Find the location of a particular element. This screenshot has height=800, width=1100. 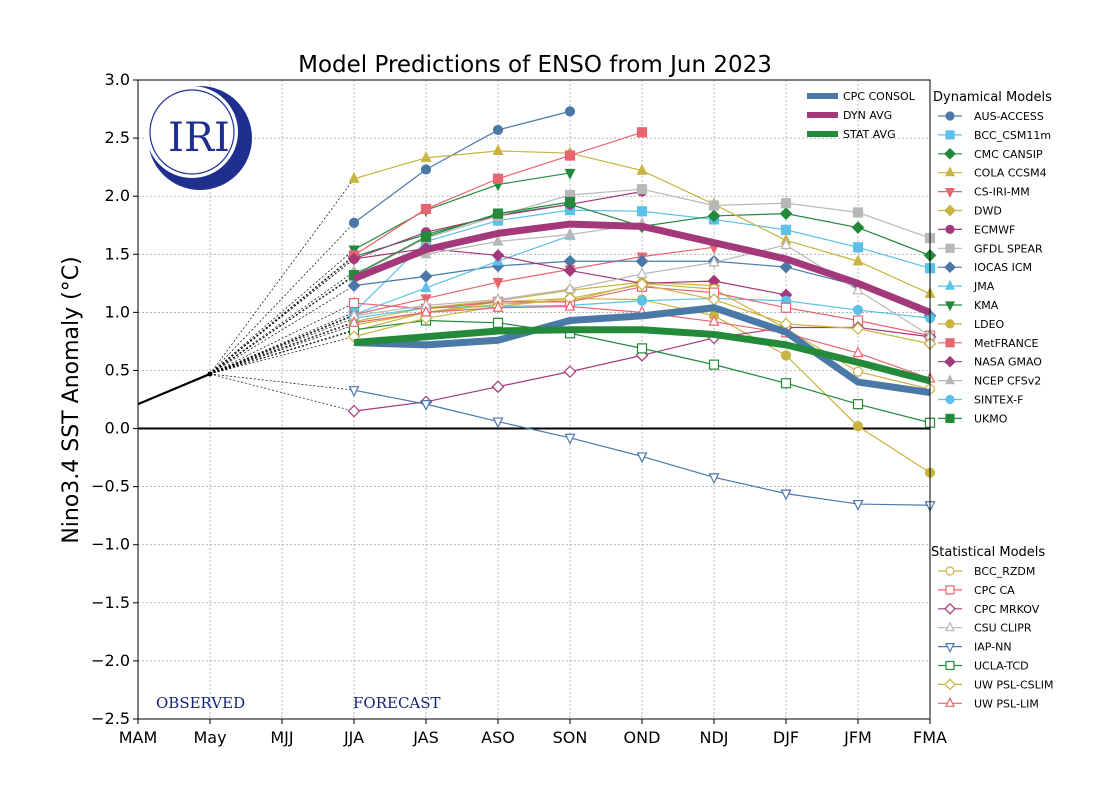

legend-entry-ecmwf: ECMWF is located at coordinates (976, 229).